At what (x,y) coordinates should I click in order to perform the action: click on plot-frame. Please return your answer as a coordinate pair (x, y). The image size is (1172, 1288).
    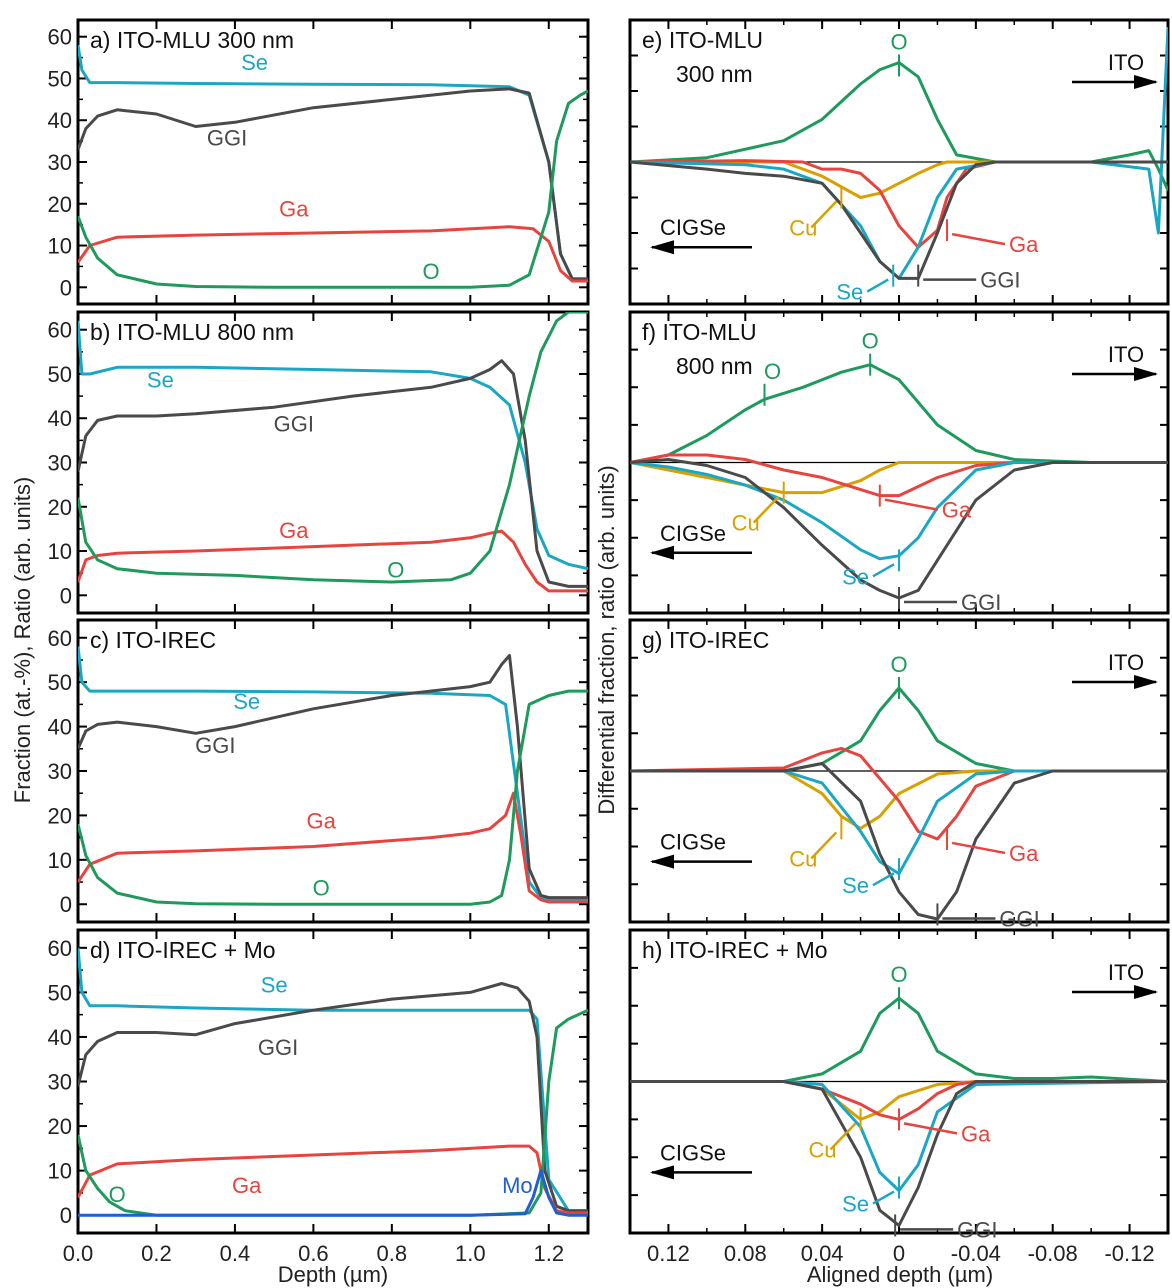
    Looking at the image, I should click on (333, 162).